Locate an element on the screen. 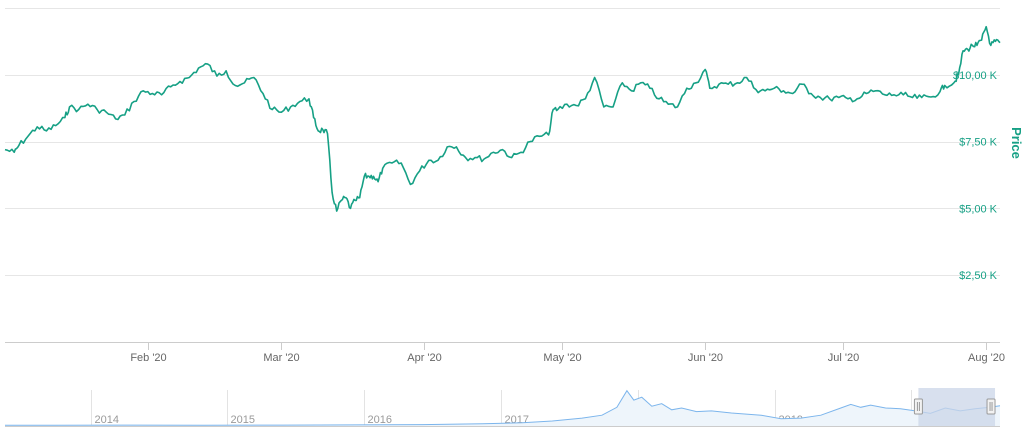 This screenshot has height=436, width=1024. y-tick-label: $7,50 K is located at coordinates (978, 143).